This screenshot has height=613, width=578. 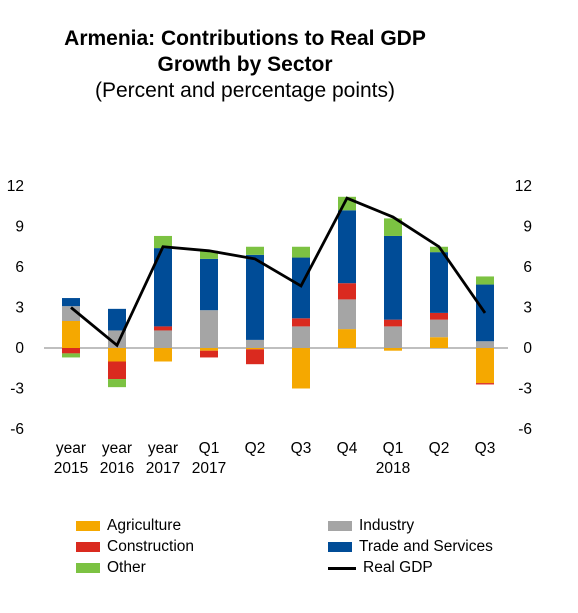 What do you see at coordinates (209, 468) in the screenshot?
I see `x-tick-sublabel-3: 2017` at bounding box center [209, 468].